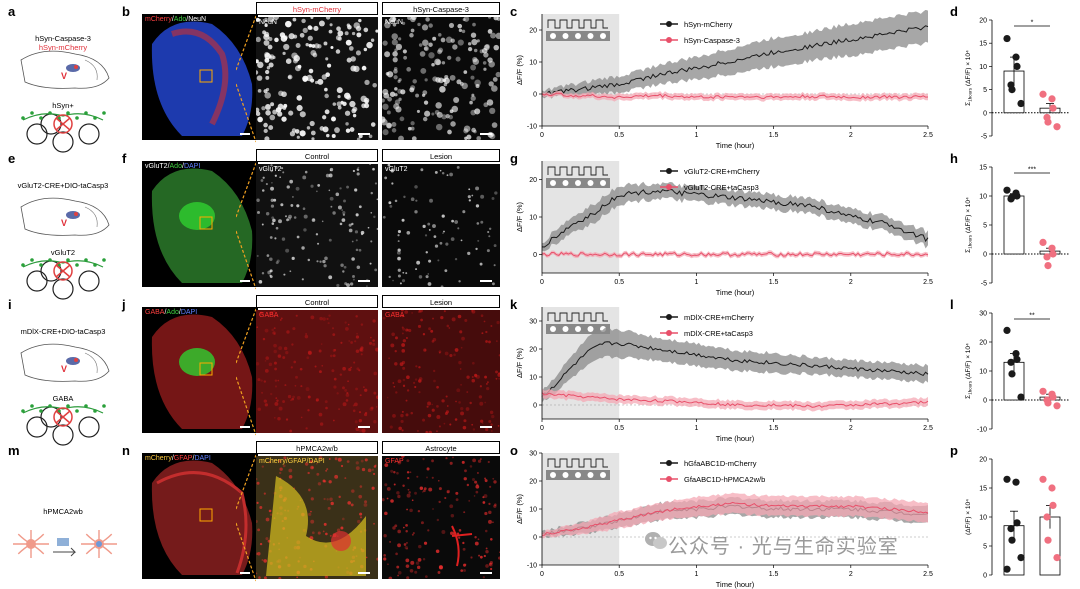  Describe the element at coordinates (954, 158) in the screenshot. I see `panel-letter-h: h` at that location.